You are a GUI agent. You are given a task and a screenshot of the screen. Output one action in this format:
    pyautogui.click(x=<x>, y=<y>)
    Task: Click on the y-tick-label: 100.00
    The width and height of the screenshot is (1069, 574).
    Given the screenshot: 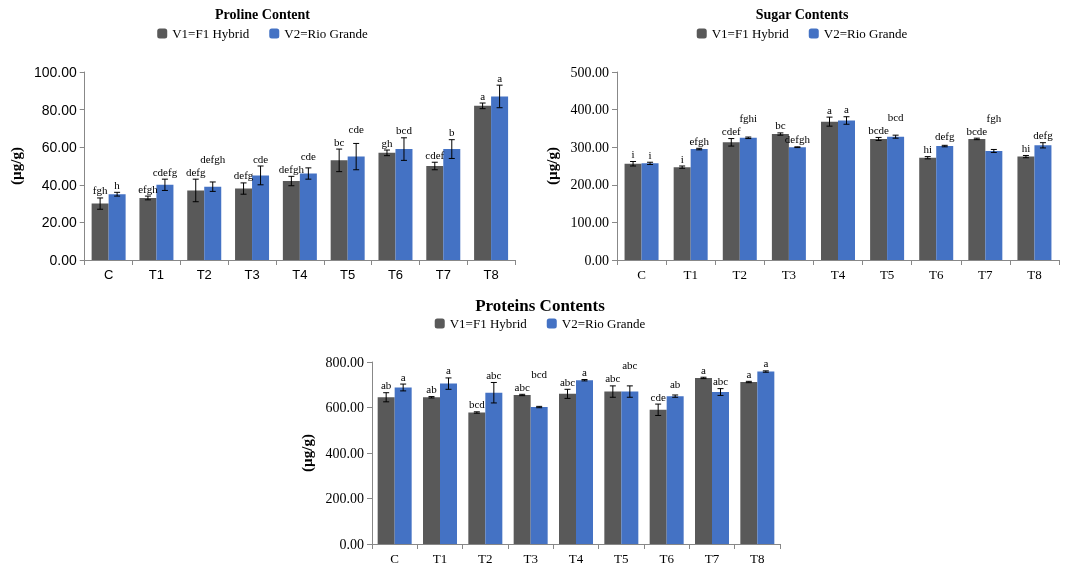 What is the action you would take?
    pyautogui.click(x=589, y=222)
    